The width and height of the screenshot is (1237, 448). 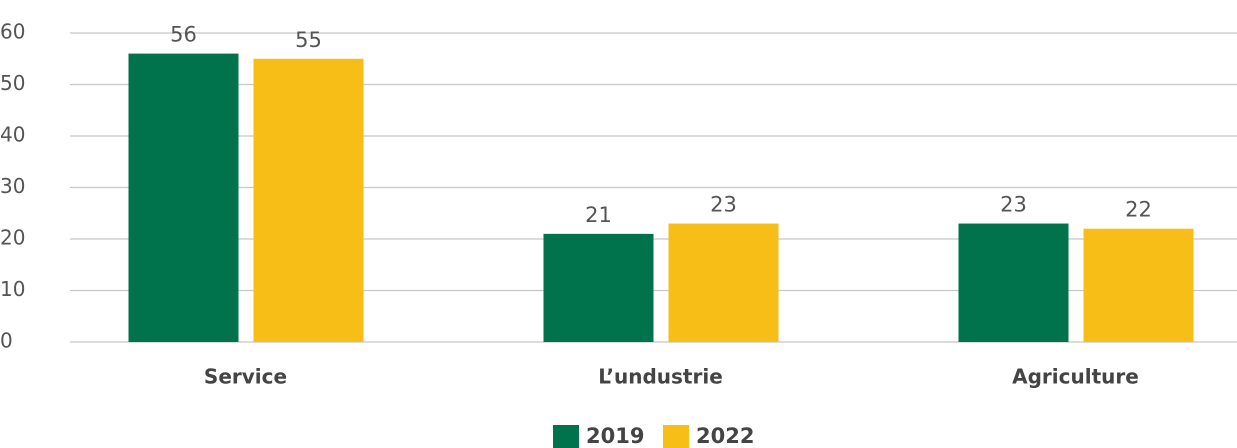 I want to click on y-tick-label: 30, so click(x=12, y=186).